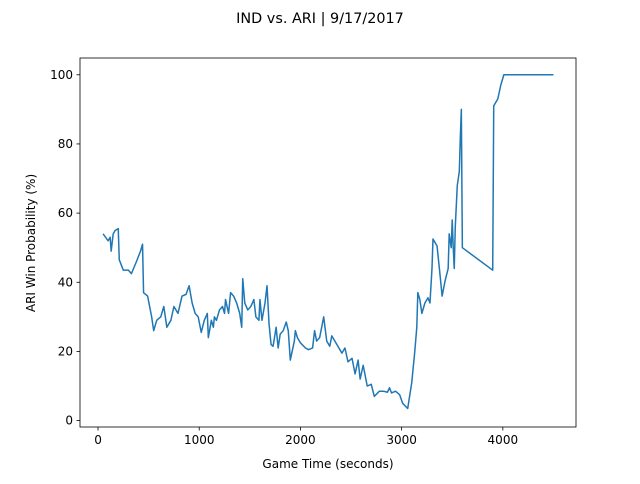 This screenshot has width=640, height=484. I want to click on y-tick-label: 0, so click(69, 421).